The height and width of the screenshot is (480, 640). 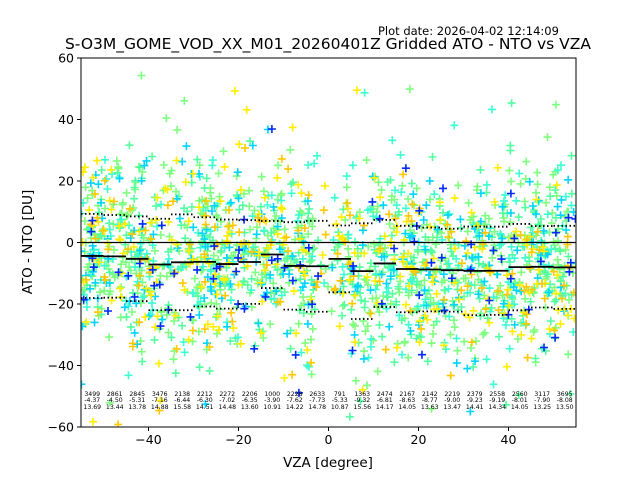 I want to click on plot-date: Plot date: 2026-04-02 12:14:09, so click(x=468, y=31).